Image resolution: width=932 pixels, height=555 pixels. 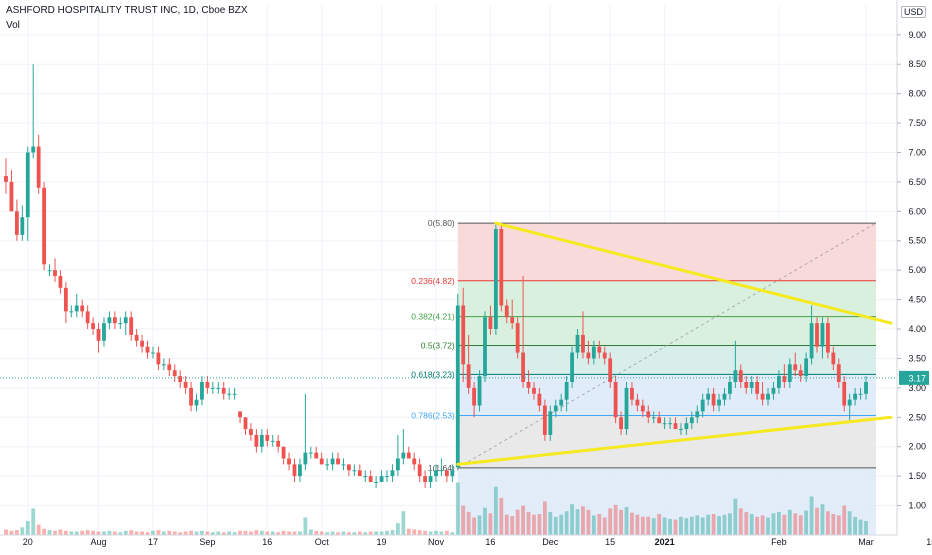 I want to click on fib-zone-base, so click(x=666, y=501).